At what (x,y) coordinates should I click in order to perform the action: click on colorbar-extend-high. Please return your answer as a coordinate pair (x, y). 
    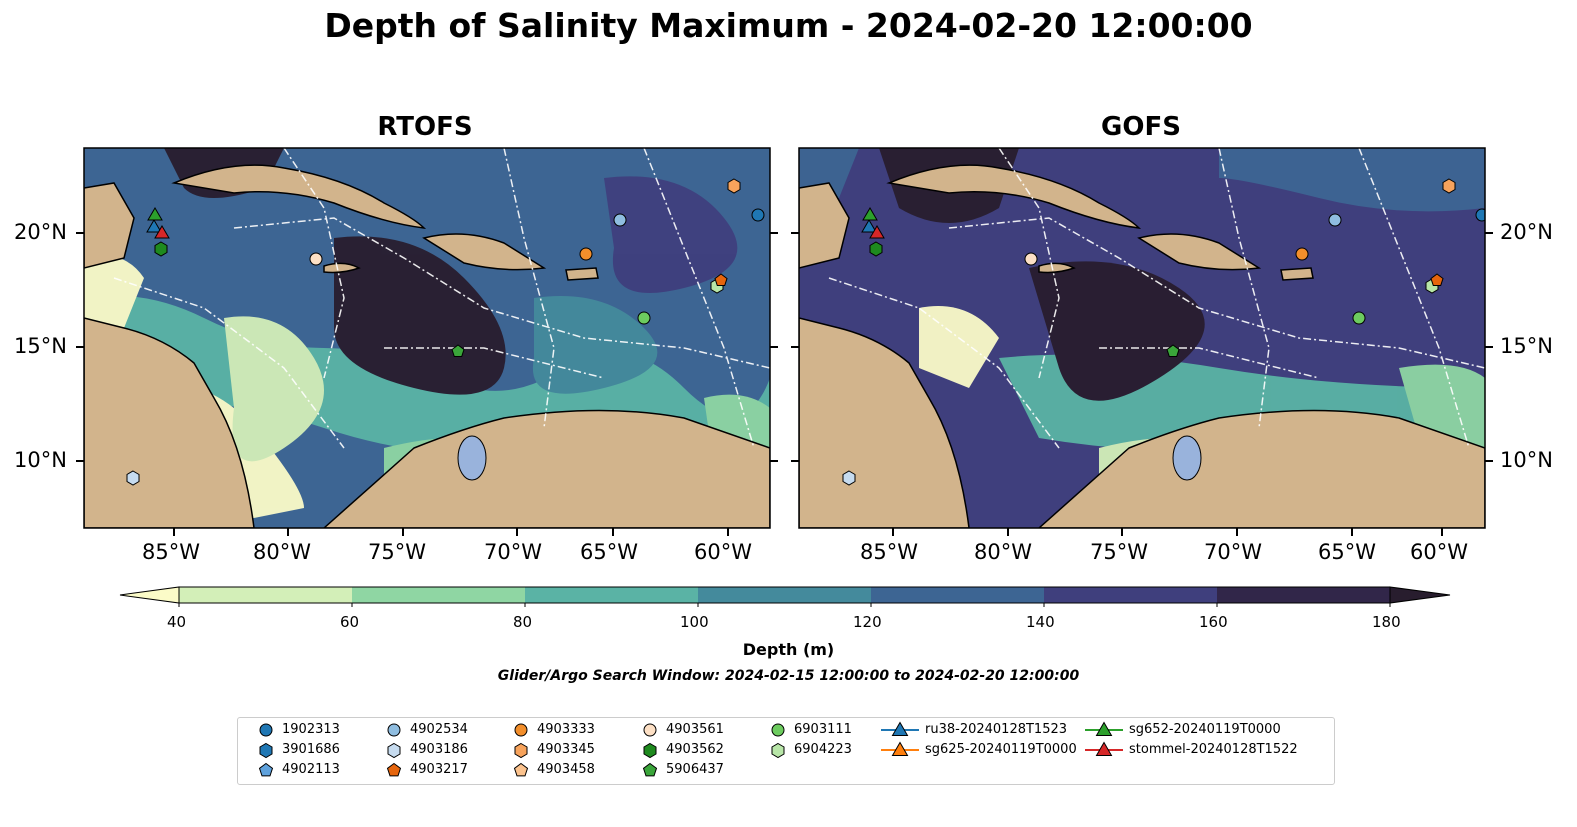
    Looking at the image, I should click on (1420, 595).